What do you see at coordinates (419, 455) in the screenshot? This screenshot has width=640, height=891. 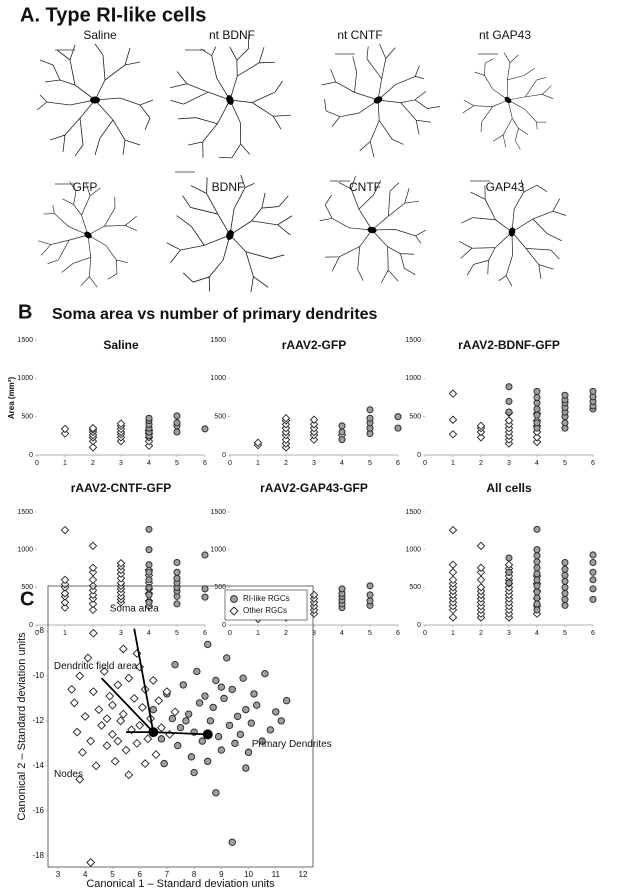 I see `y-tick-label: 0` at bounding box center [419, 455].